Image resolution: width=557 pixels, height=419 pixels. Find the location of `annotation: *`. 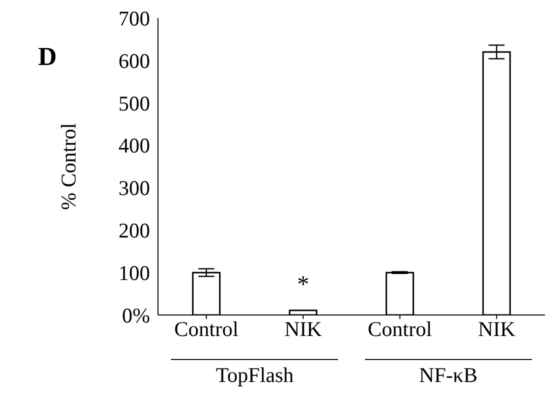

annotation: * is located at coordinates (303, 286).